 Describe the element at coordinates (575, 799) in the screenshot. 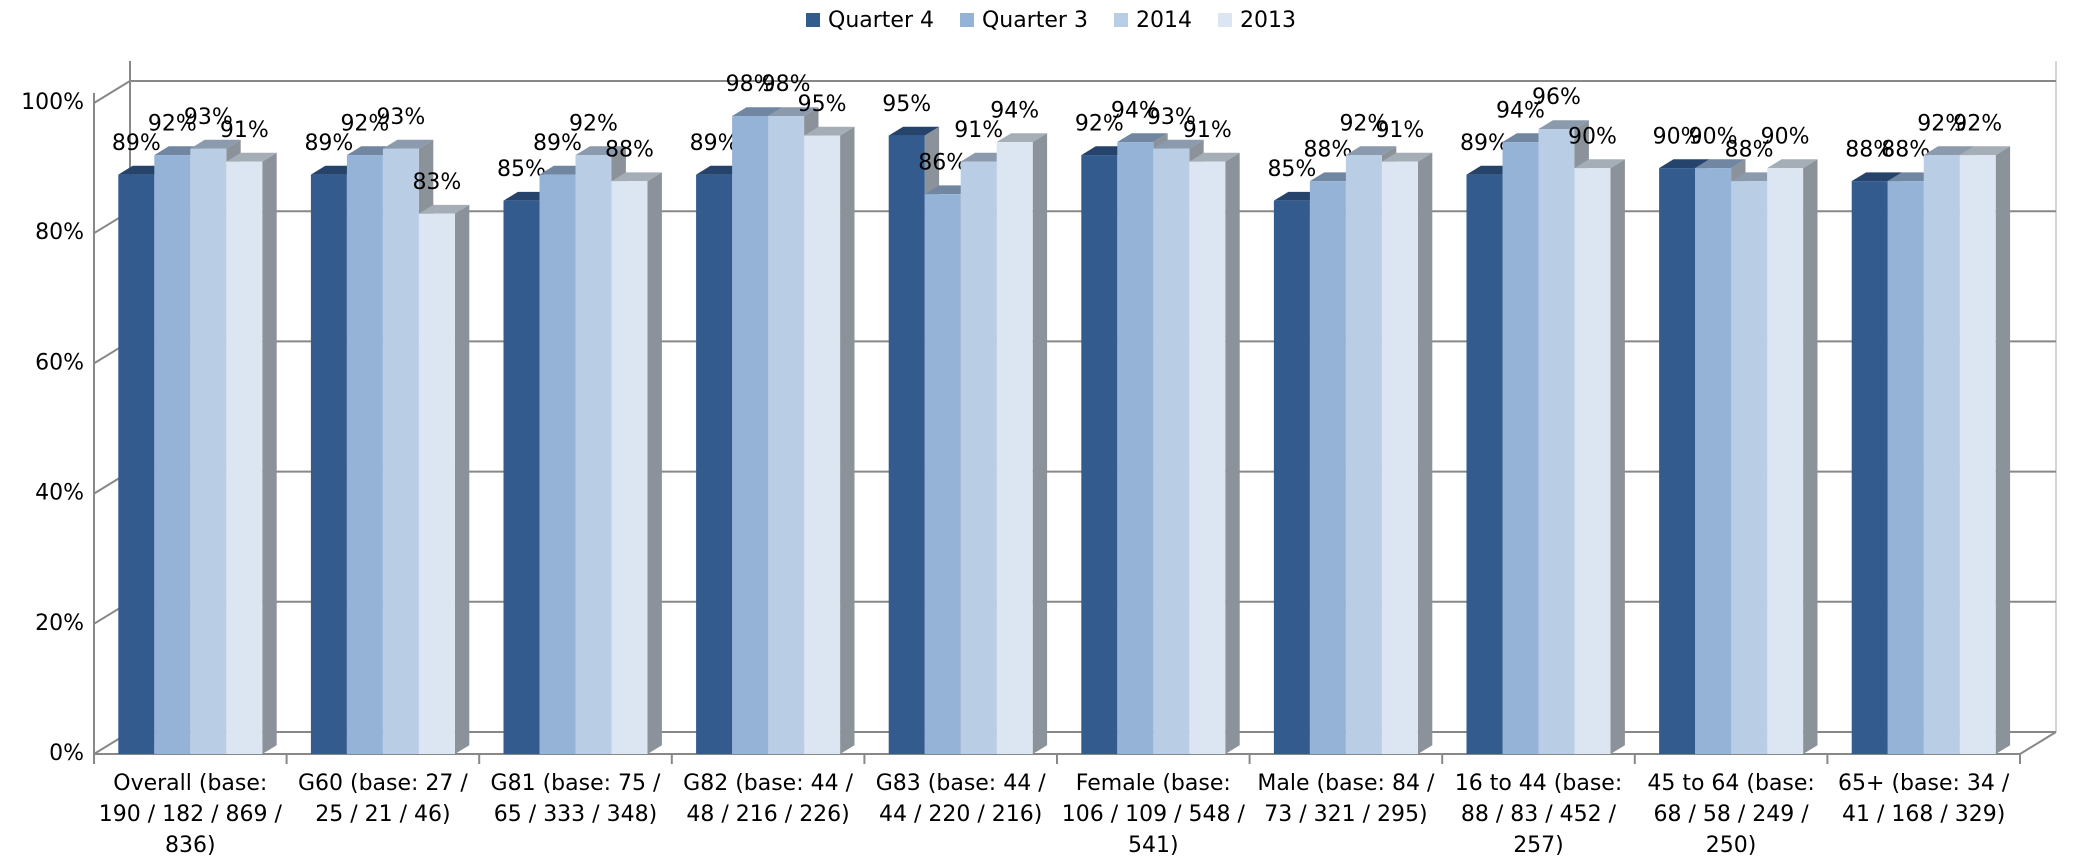

I see `x-tick-label: G81 (base: 75 / 65 / 333 / 348)` at that location.